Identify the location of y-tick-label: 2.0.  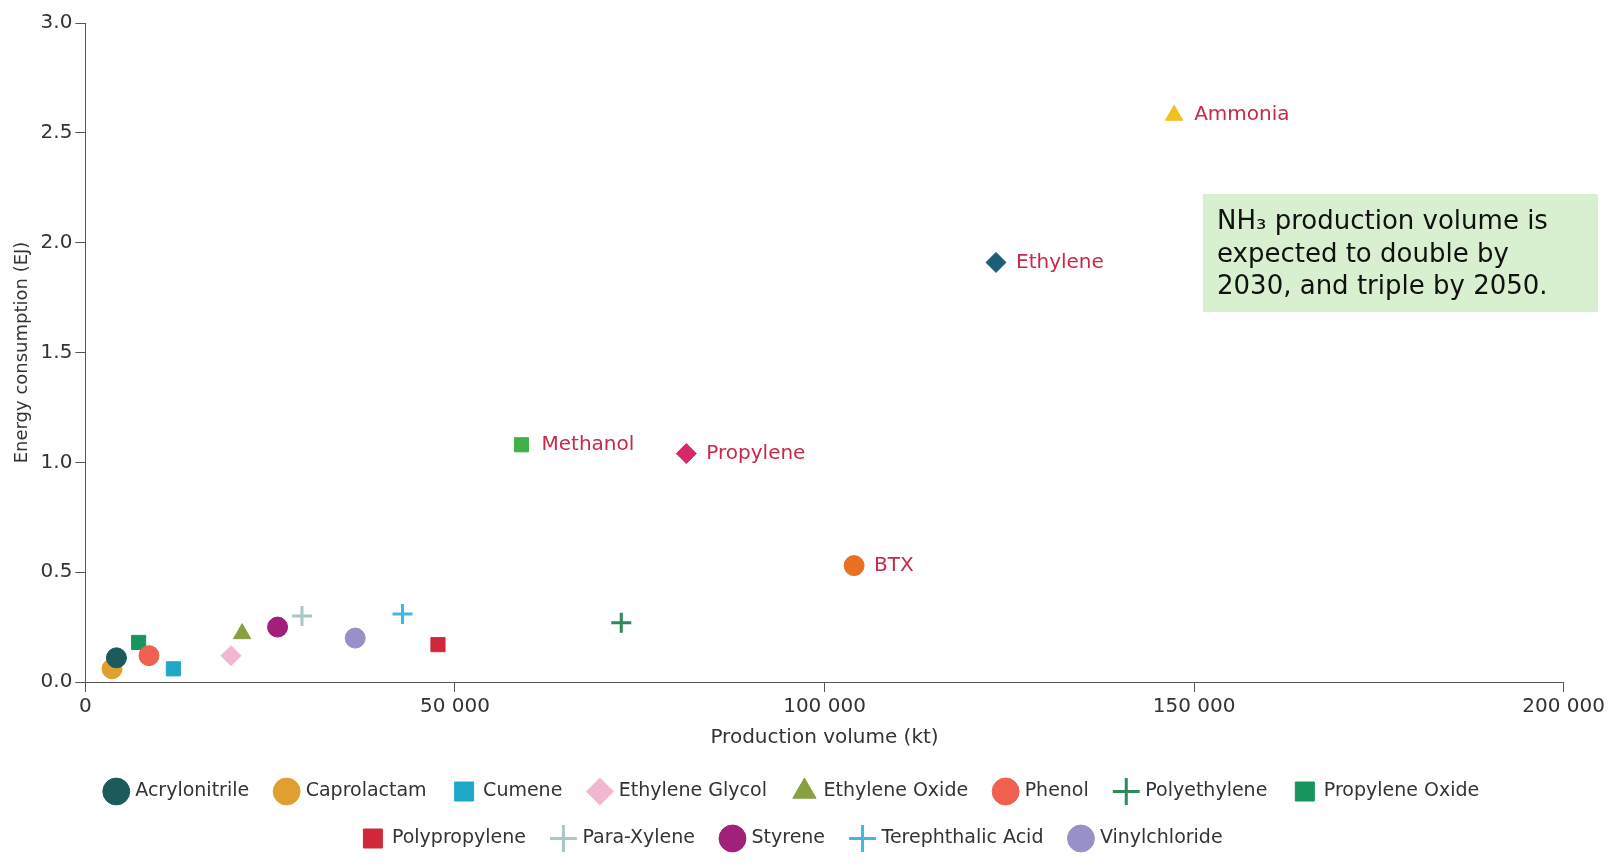
(56, 240).